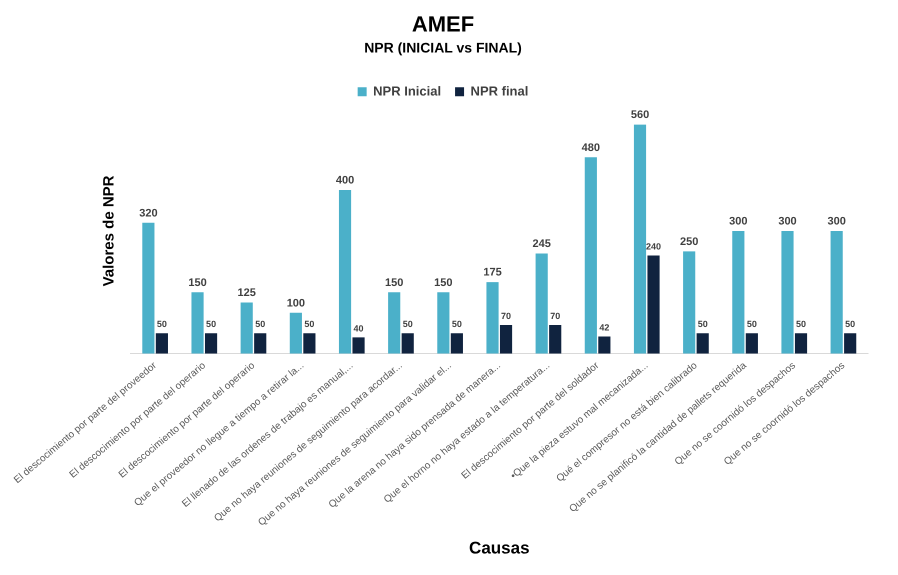 This screenshot has height=575, width=898. Describe the element at coordinates (640, 115) in the screenshot. I see `data-label: 560` at that location.